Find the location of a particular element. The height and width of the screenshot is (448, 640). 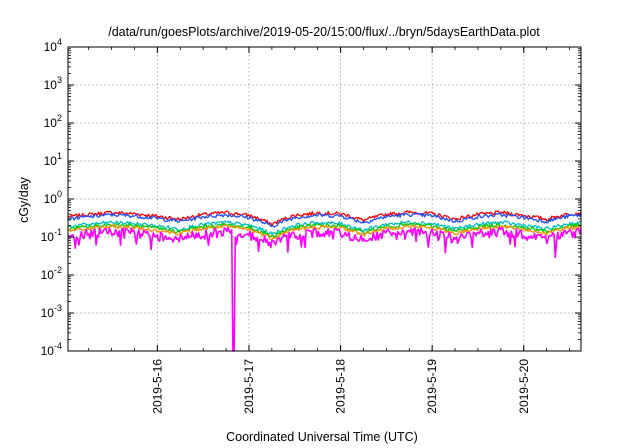

y-tick-label: 10⁰ is located at coordinates (53, 197).